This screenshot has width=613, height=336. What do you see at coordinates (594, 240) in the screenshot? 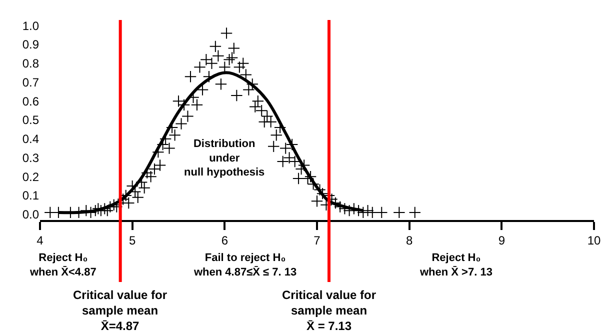
I see `x-tick-label: 10` at bounding box center [594, 240].